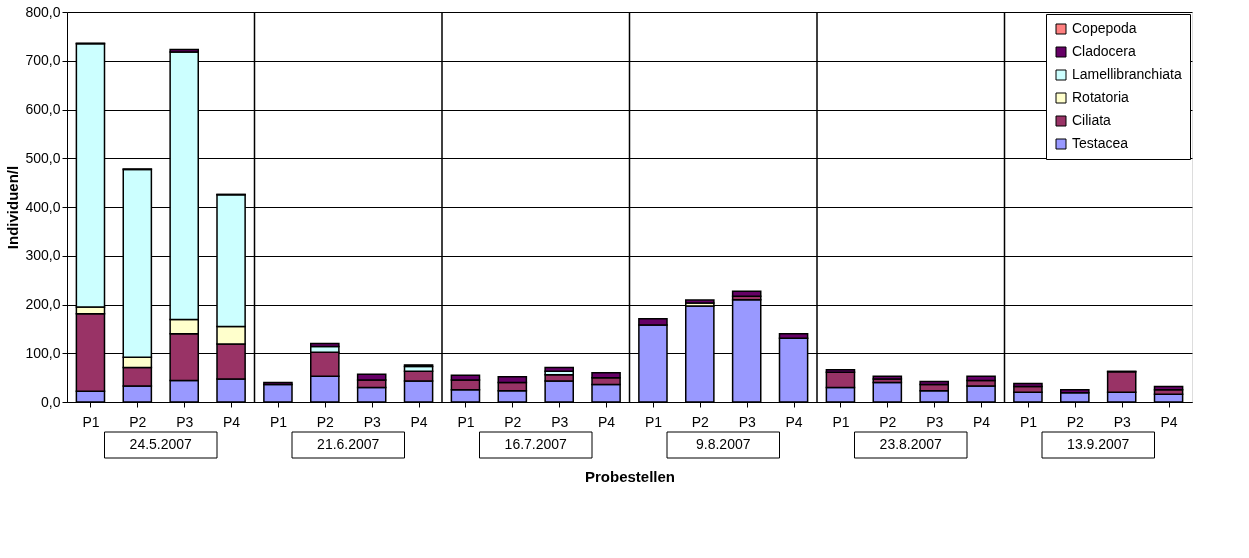 The width and height of the screenshot is (1249, 558). What do you see at coordinates (43, 109) in the screenshot?
I see `y-tick-label: 600,0` at bounding box center [43, 109].